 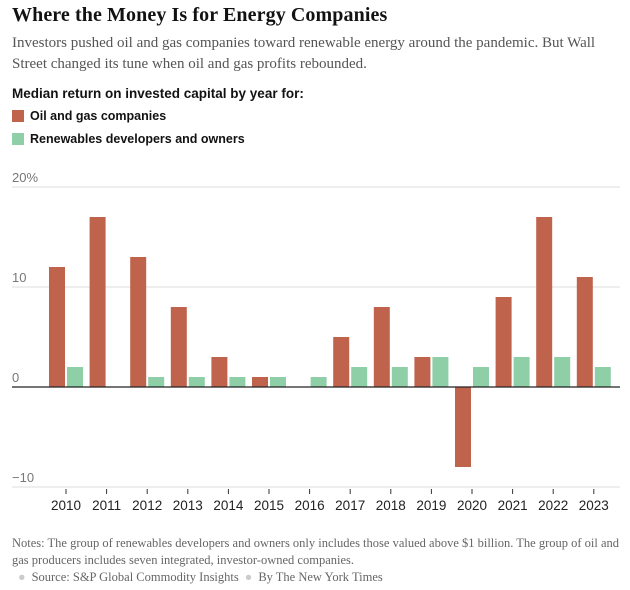 I want to click on x-tick-label: 2013, so click(x=188, y=505).